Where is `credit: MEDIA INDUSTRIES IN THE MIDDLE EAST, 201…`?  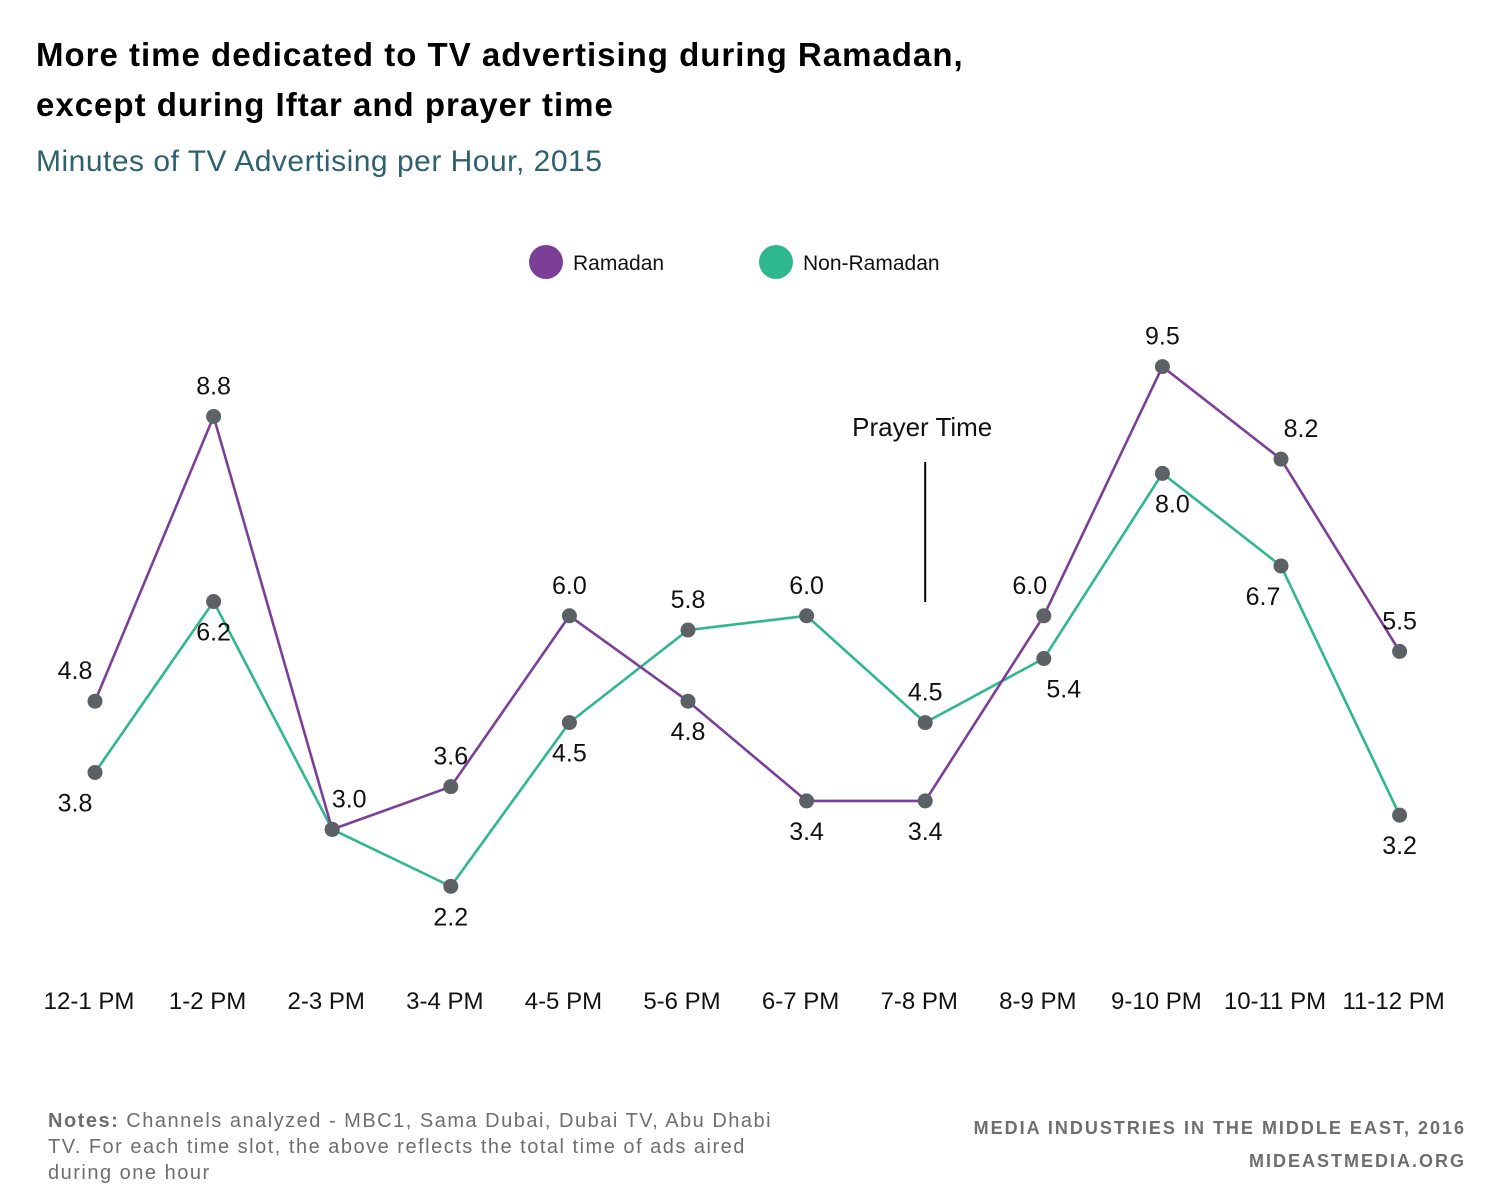
credit: MEDIA INDUSTRIES IN THE MIDDLE EAST, 201… is located at coordinates (1220, 1145).